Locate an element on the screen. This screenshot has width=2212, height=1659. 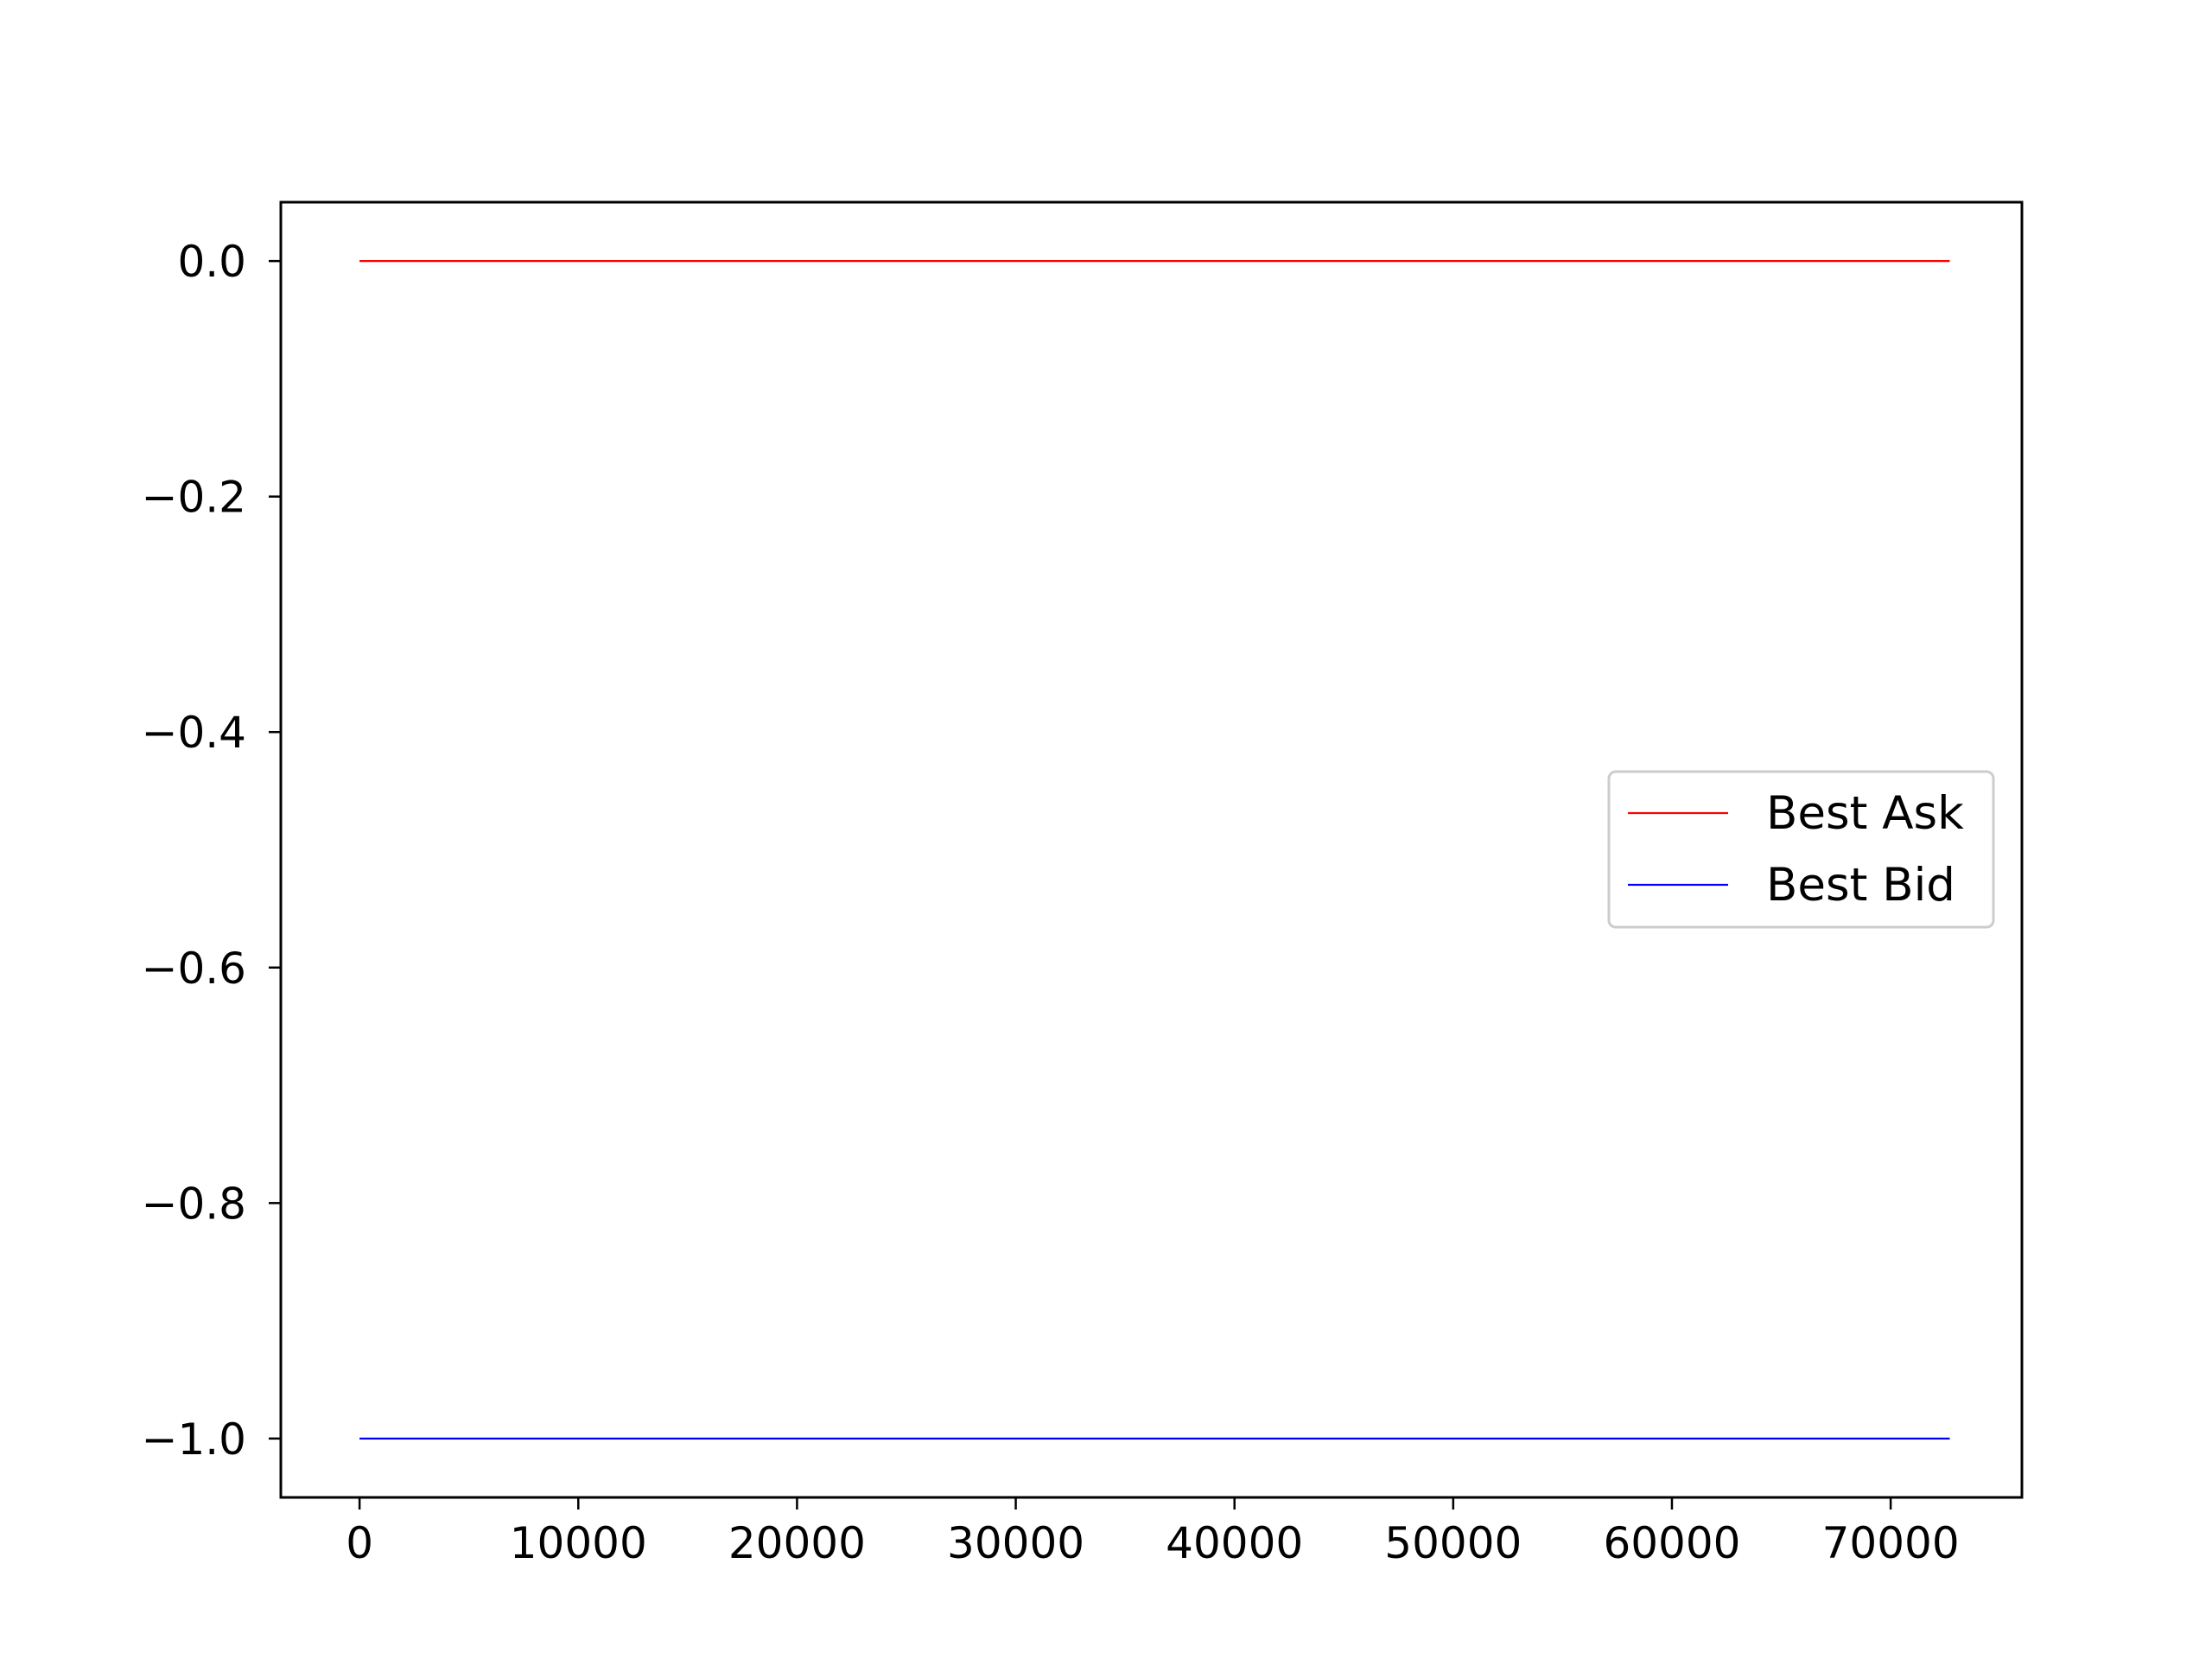
x-tick-label: 0 is located at coordinates (359, 1543).